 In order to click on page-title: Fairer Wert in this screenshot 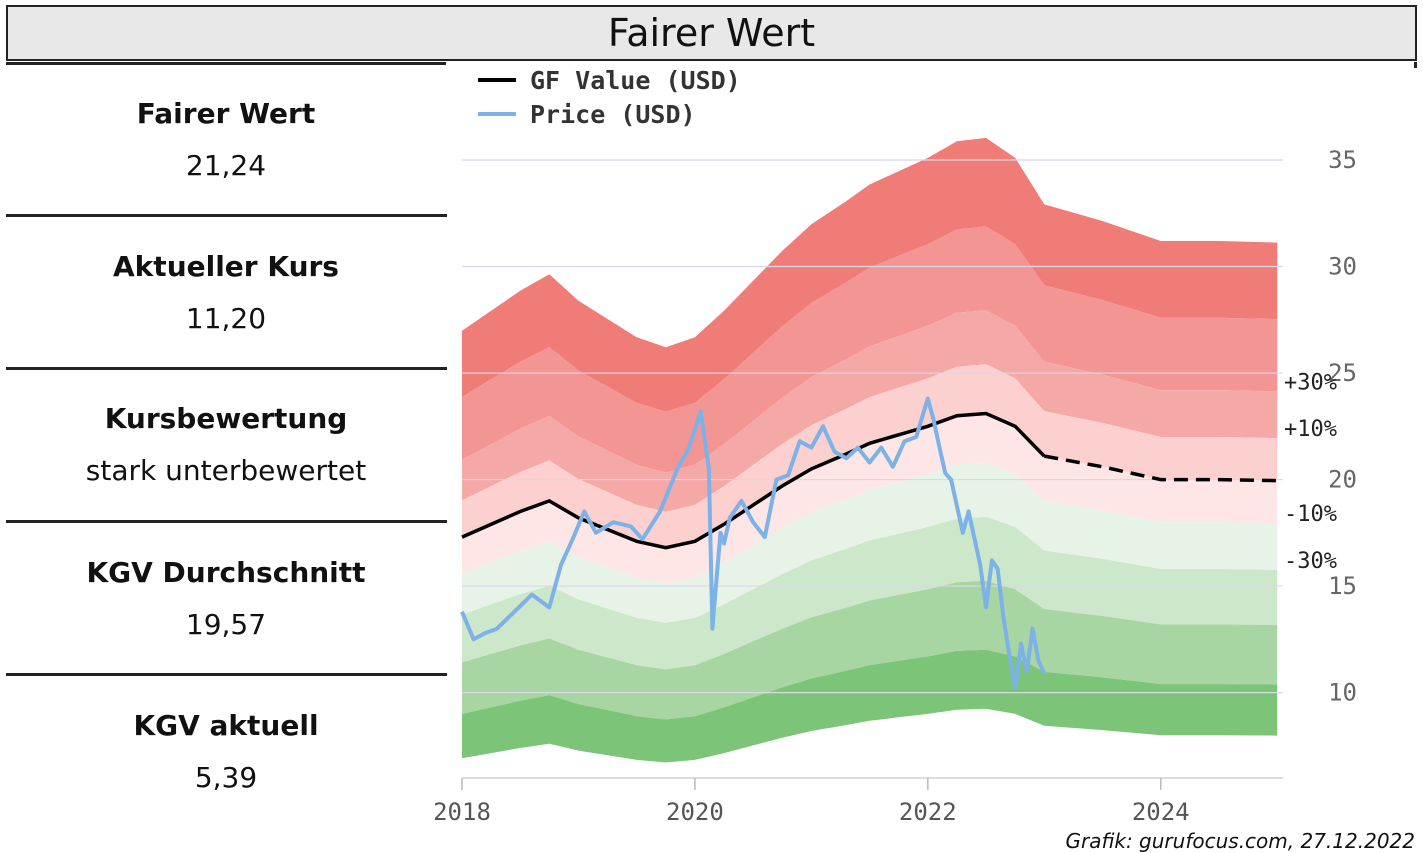, I will do `click(711, 33)`.